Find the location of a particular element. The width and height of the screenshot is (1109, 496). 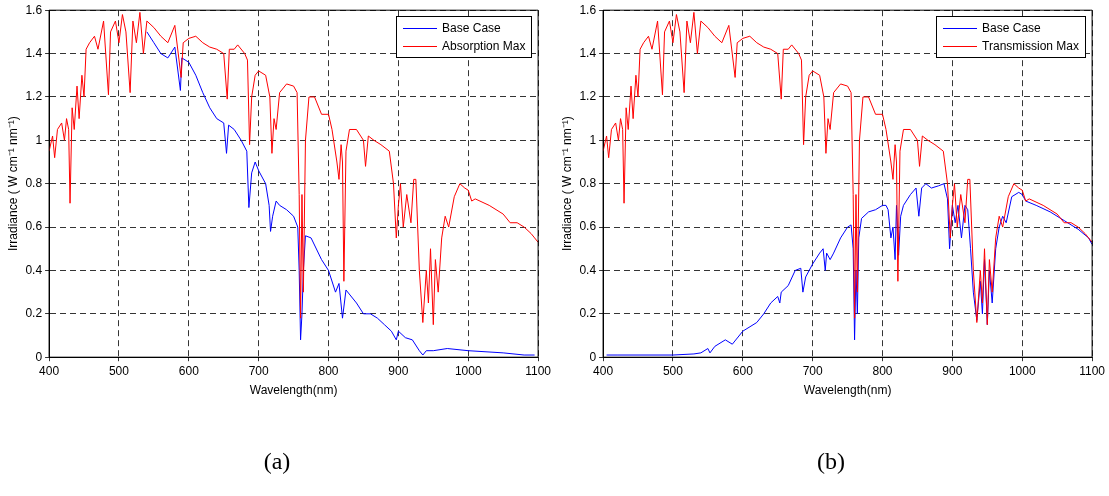

legend-label: Absorption Max is located at coordinates (484, 46).